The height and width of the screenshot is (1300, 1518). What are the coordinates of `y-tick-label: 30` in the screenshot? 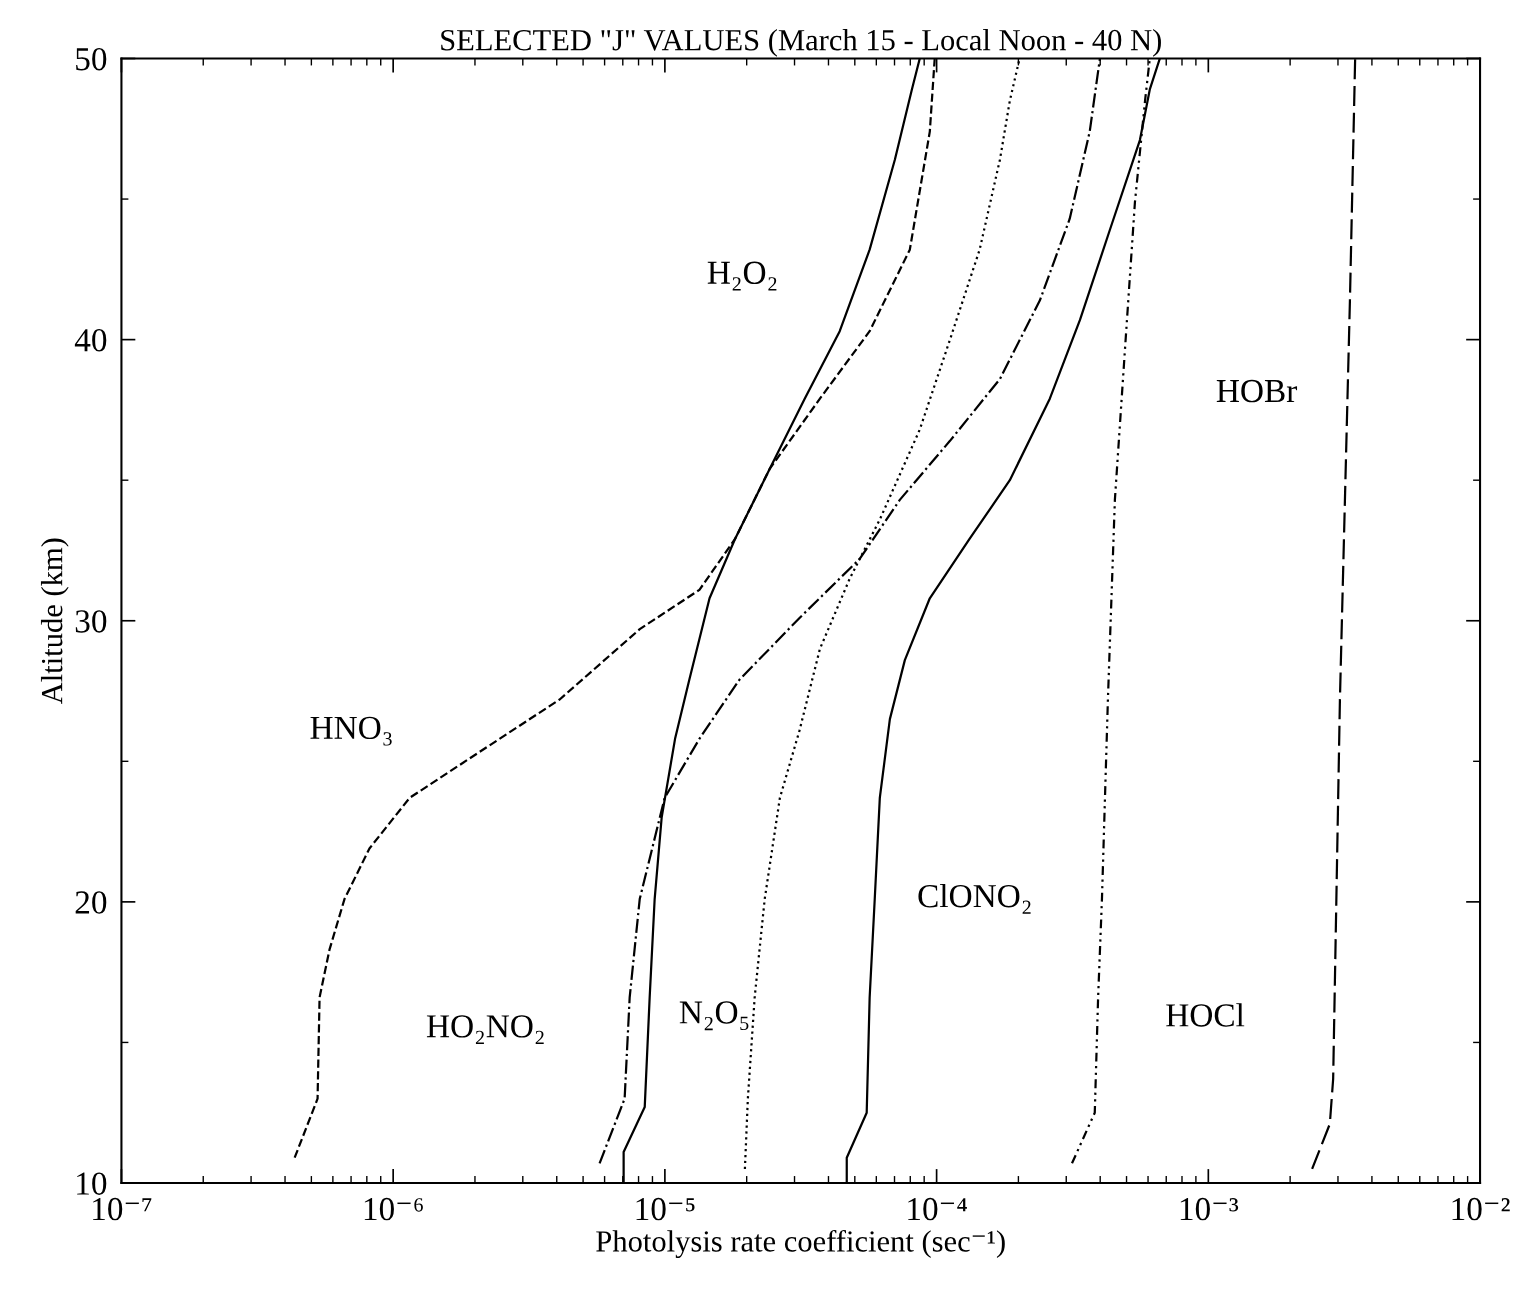 It's located at (91, 621).